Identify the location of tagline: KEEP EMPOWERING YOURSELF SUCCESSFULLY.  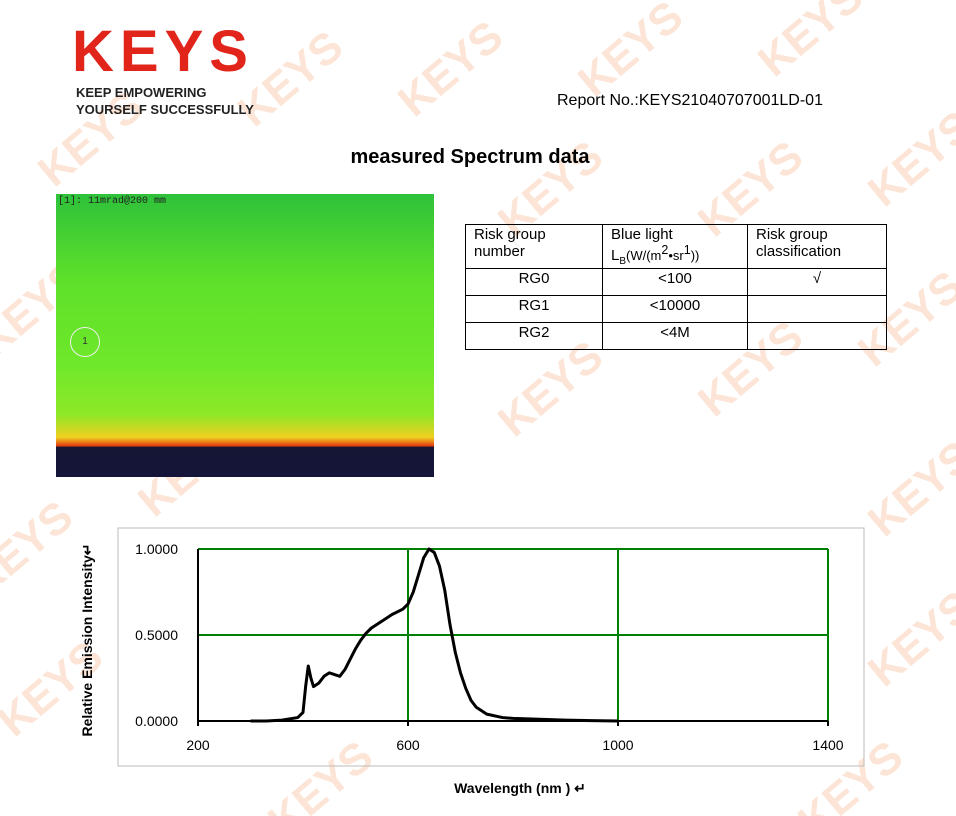
(165, 101).